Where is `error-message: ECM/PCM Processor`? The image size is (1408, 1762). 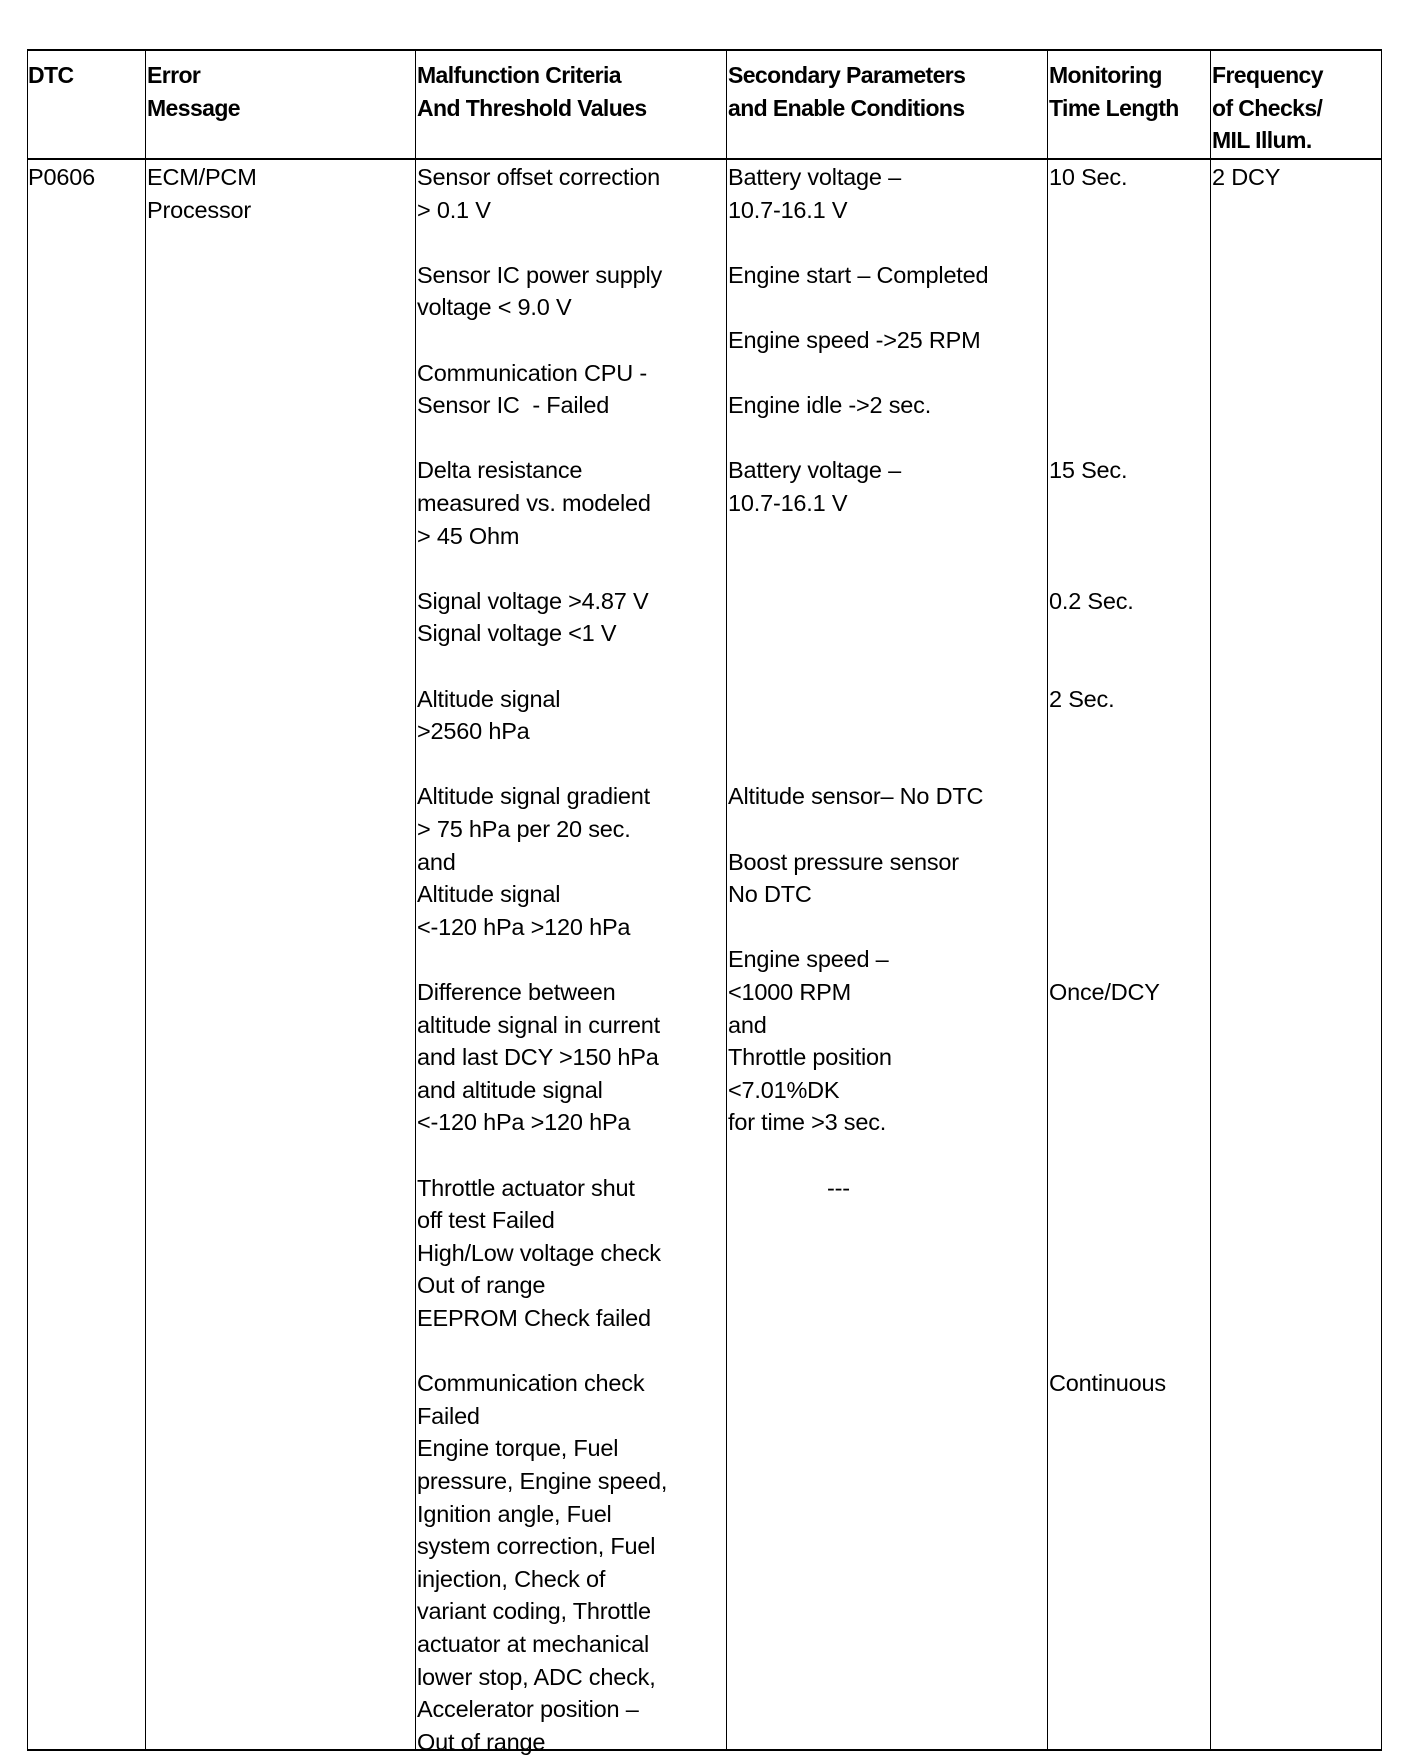 error-message: ECM/PCM Processor is located at coordinates (202, 193).